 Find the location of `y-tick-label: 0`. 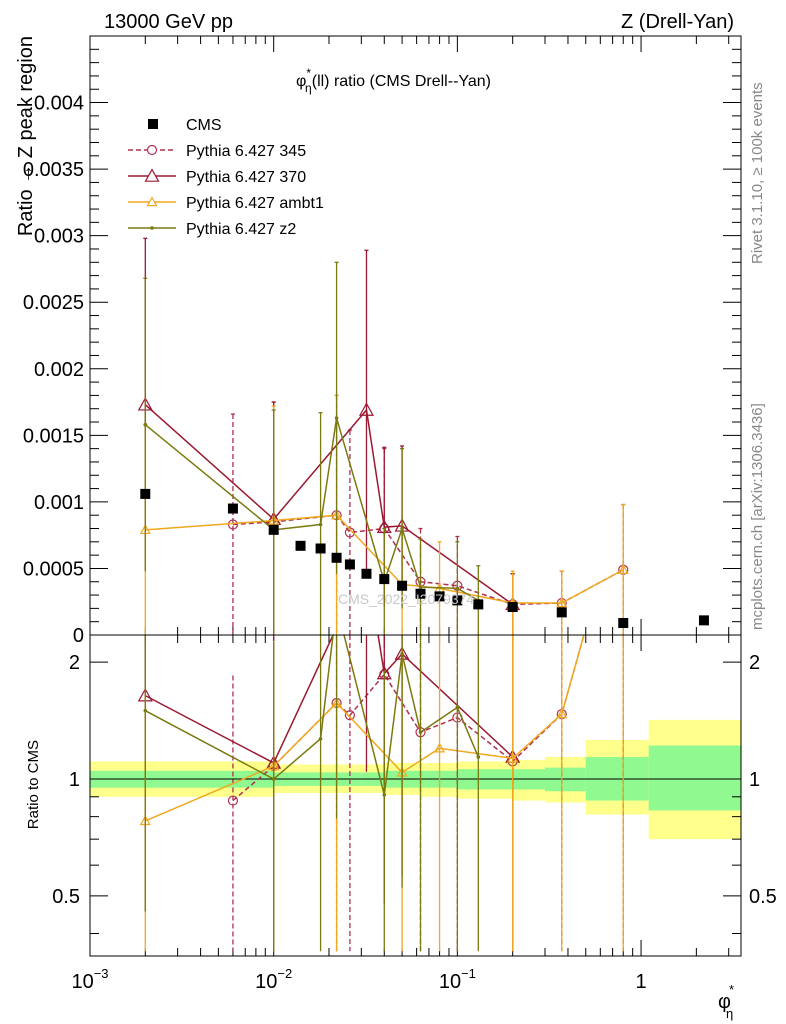

y-tick-label: 0 is located at coordinates (78, 636).